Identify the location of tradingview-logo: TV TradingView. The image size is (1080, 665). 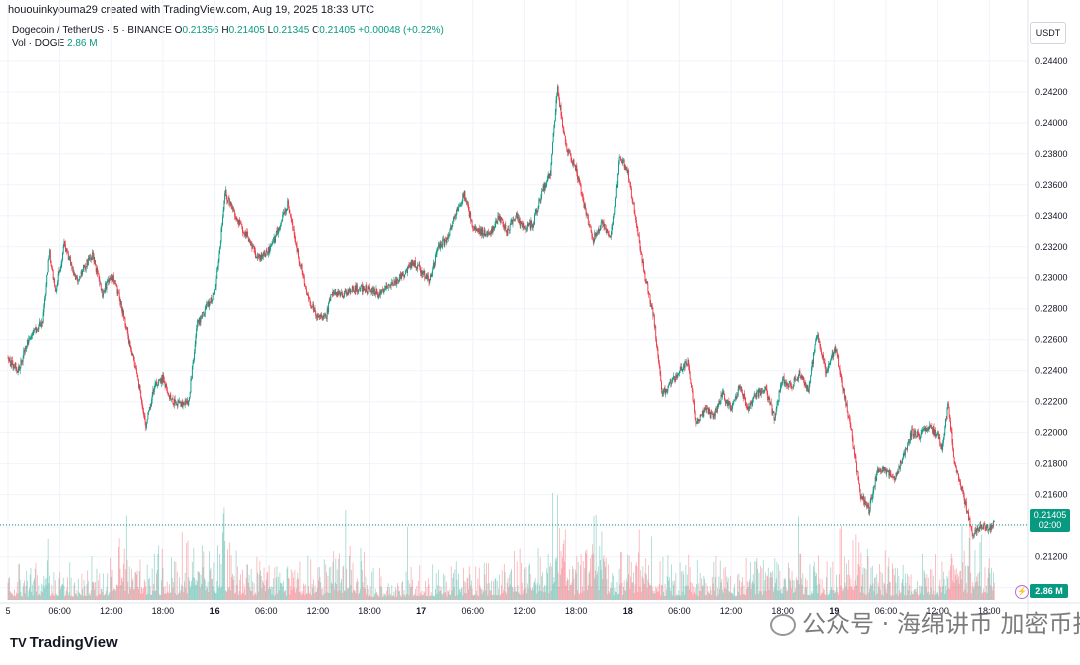
(64, 642).